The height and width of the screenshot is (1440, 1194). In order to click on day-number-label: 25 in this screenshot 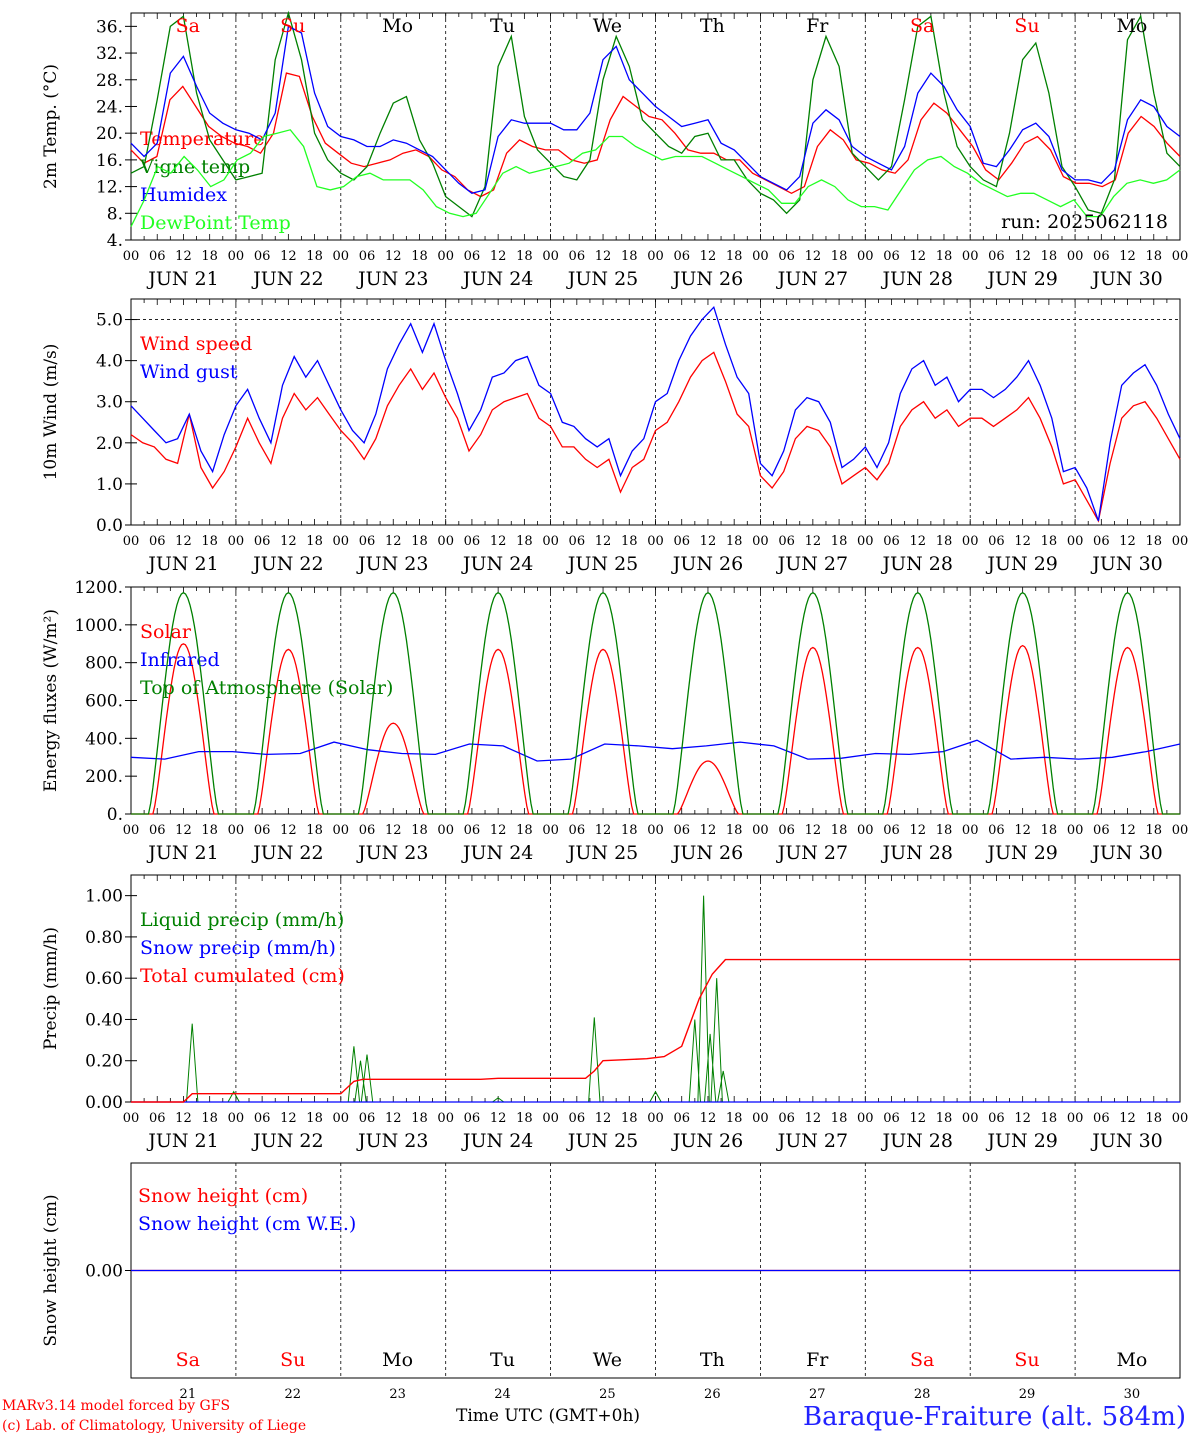, I will do `click(607, 1394)`.